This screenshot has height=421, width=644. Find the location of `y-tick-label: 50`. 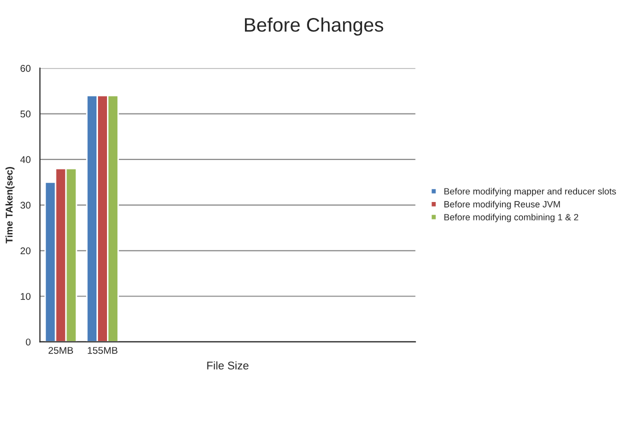

y-tick-label: 50 is located at coordinates (25, 114).